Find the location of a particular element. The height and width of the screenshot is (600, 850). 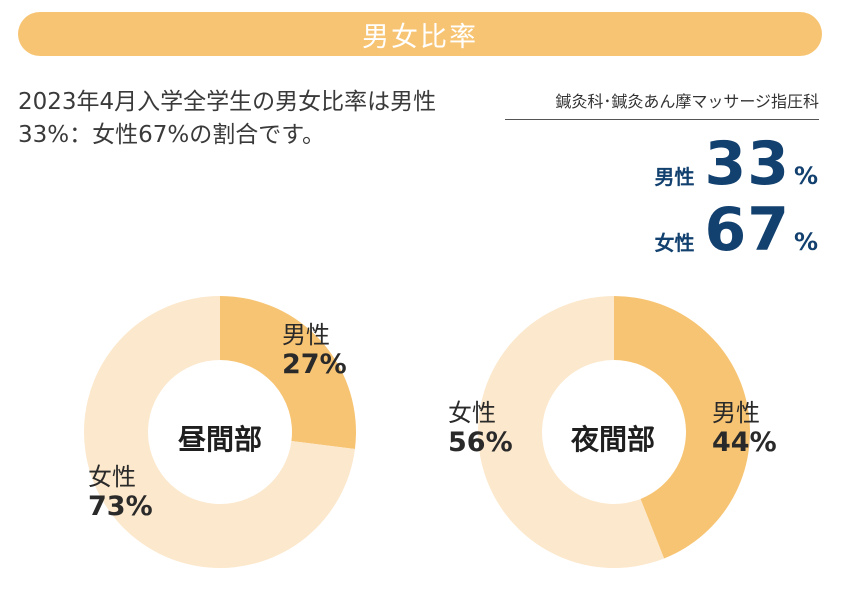

female-stat-unit: % is located at coordinates (805, 242).